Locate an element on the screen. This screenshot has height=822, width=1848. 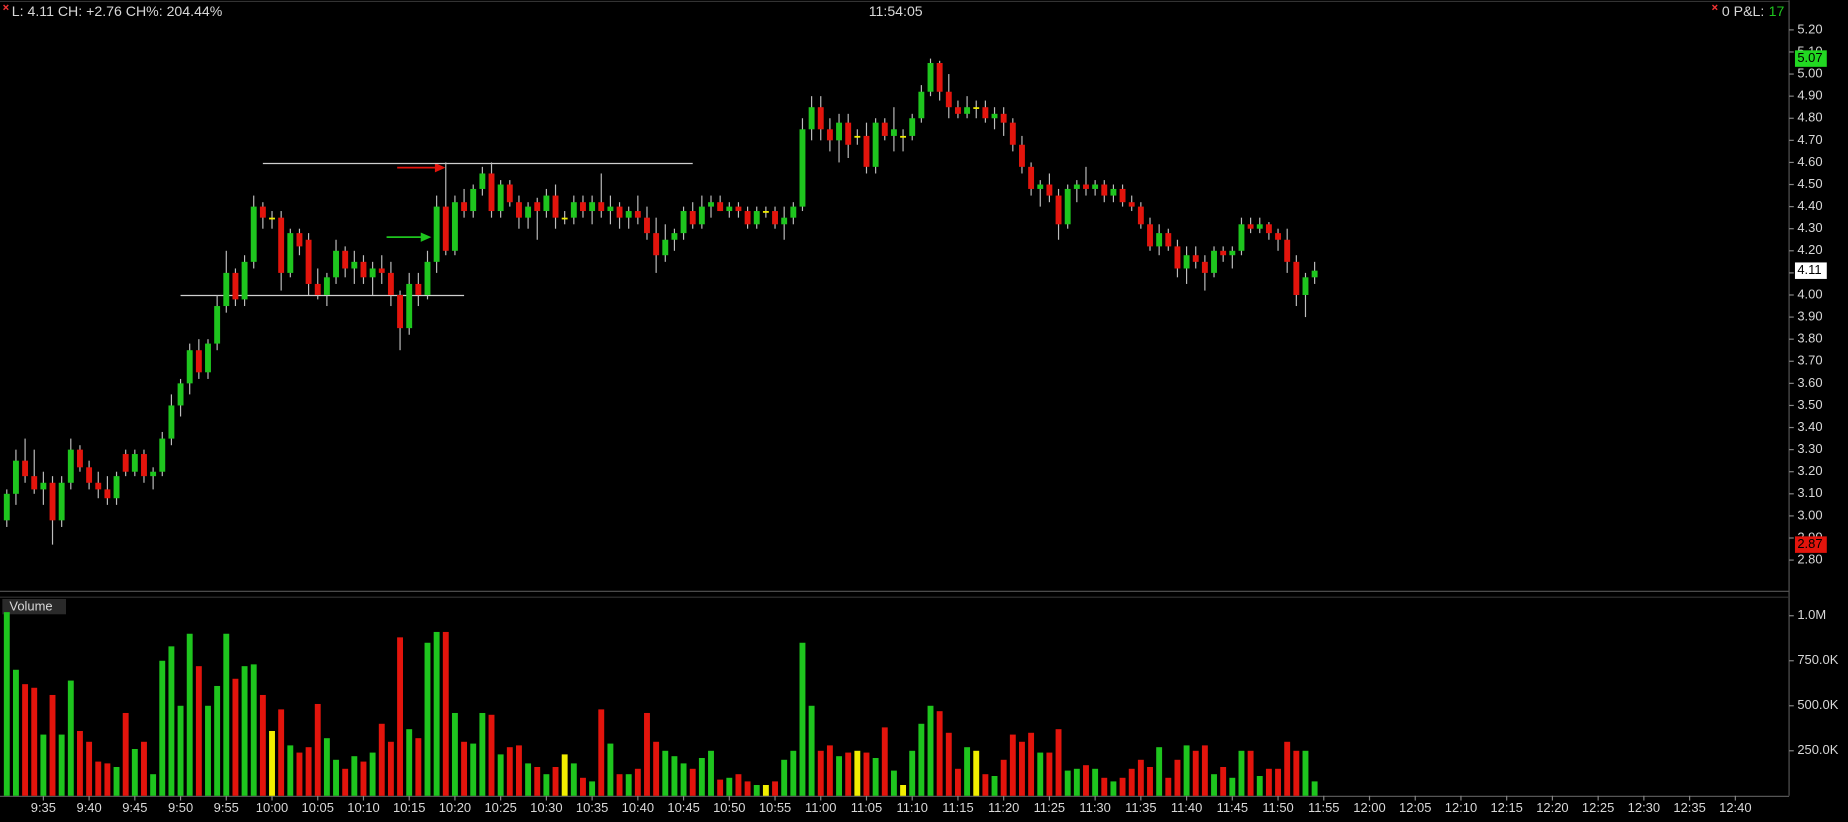
x-tick-label: 9:55 is located at coordinates (226, 807).